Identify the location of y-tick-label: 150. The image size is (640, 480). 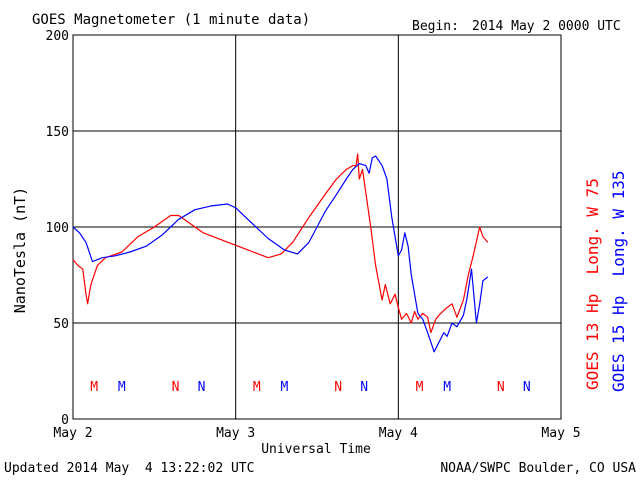
(57, 132).